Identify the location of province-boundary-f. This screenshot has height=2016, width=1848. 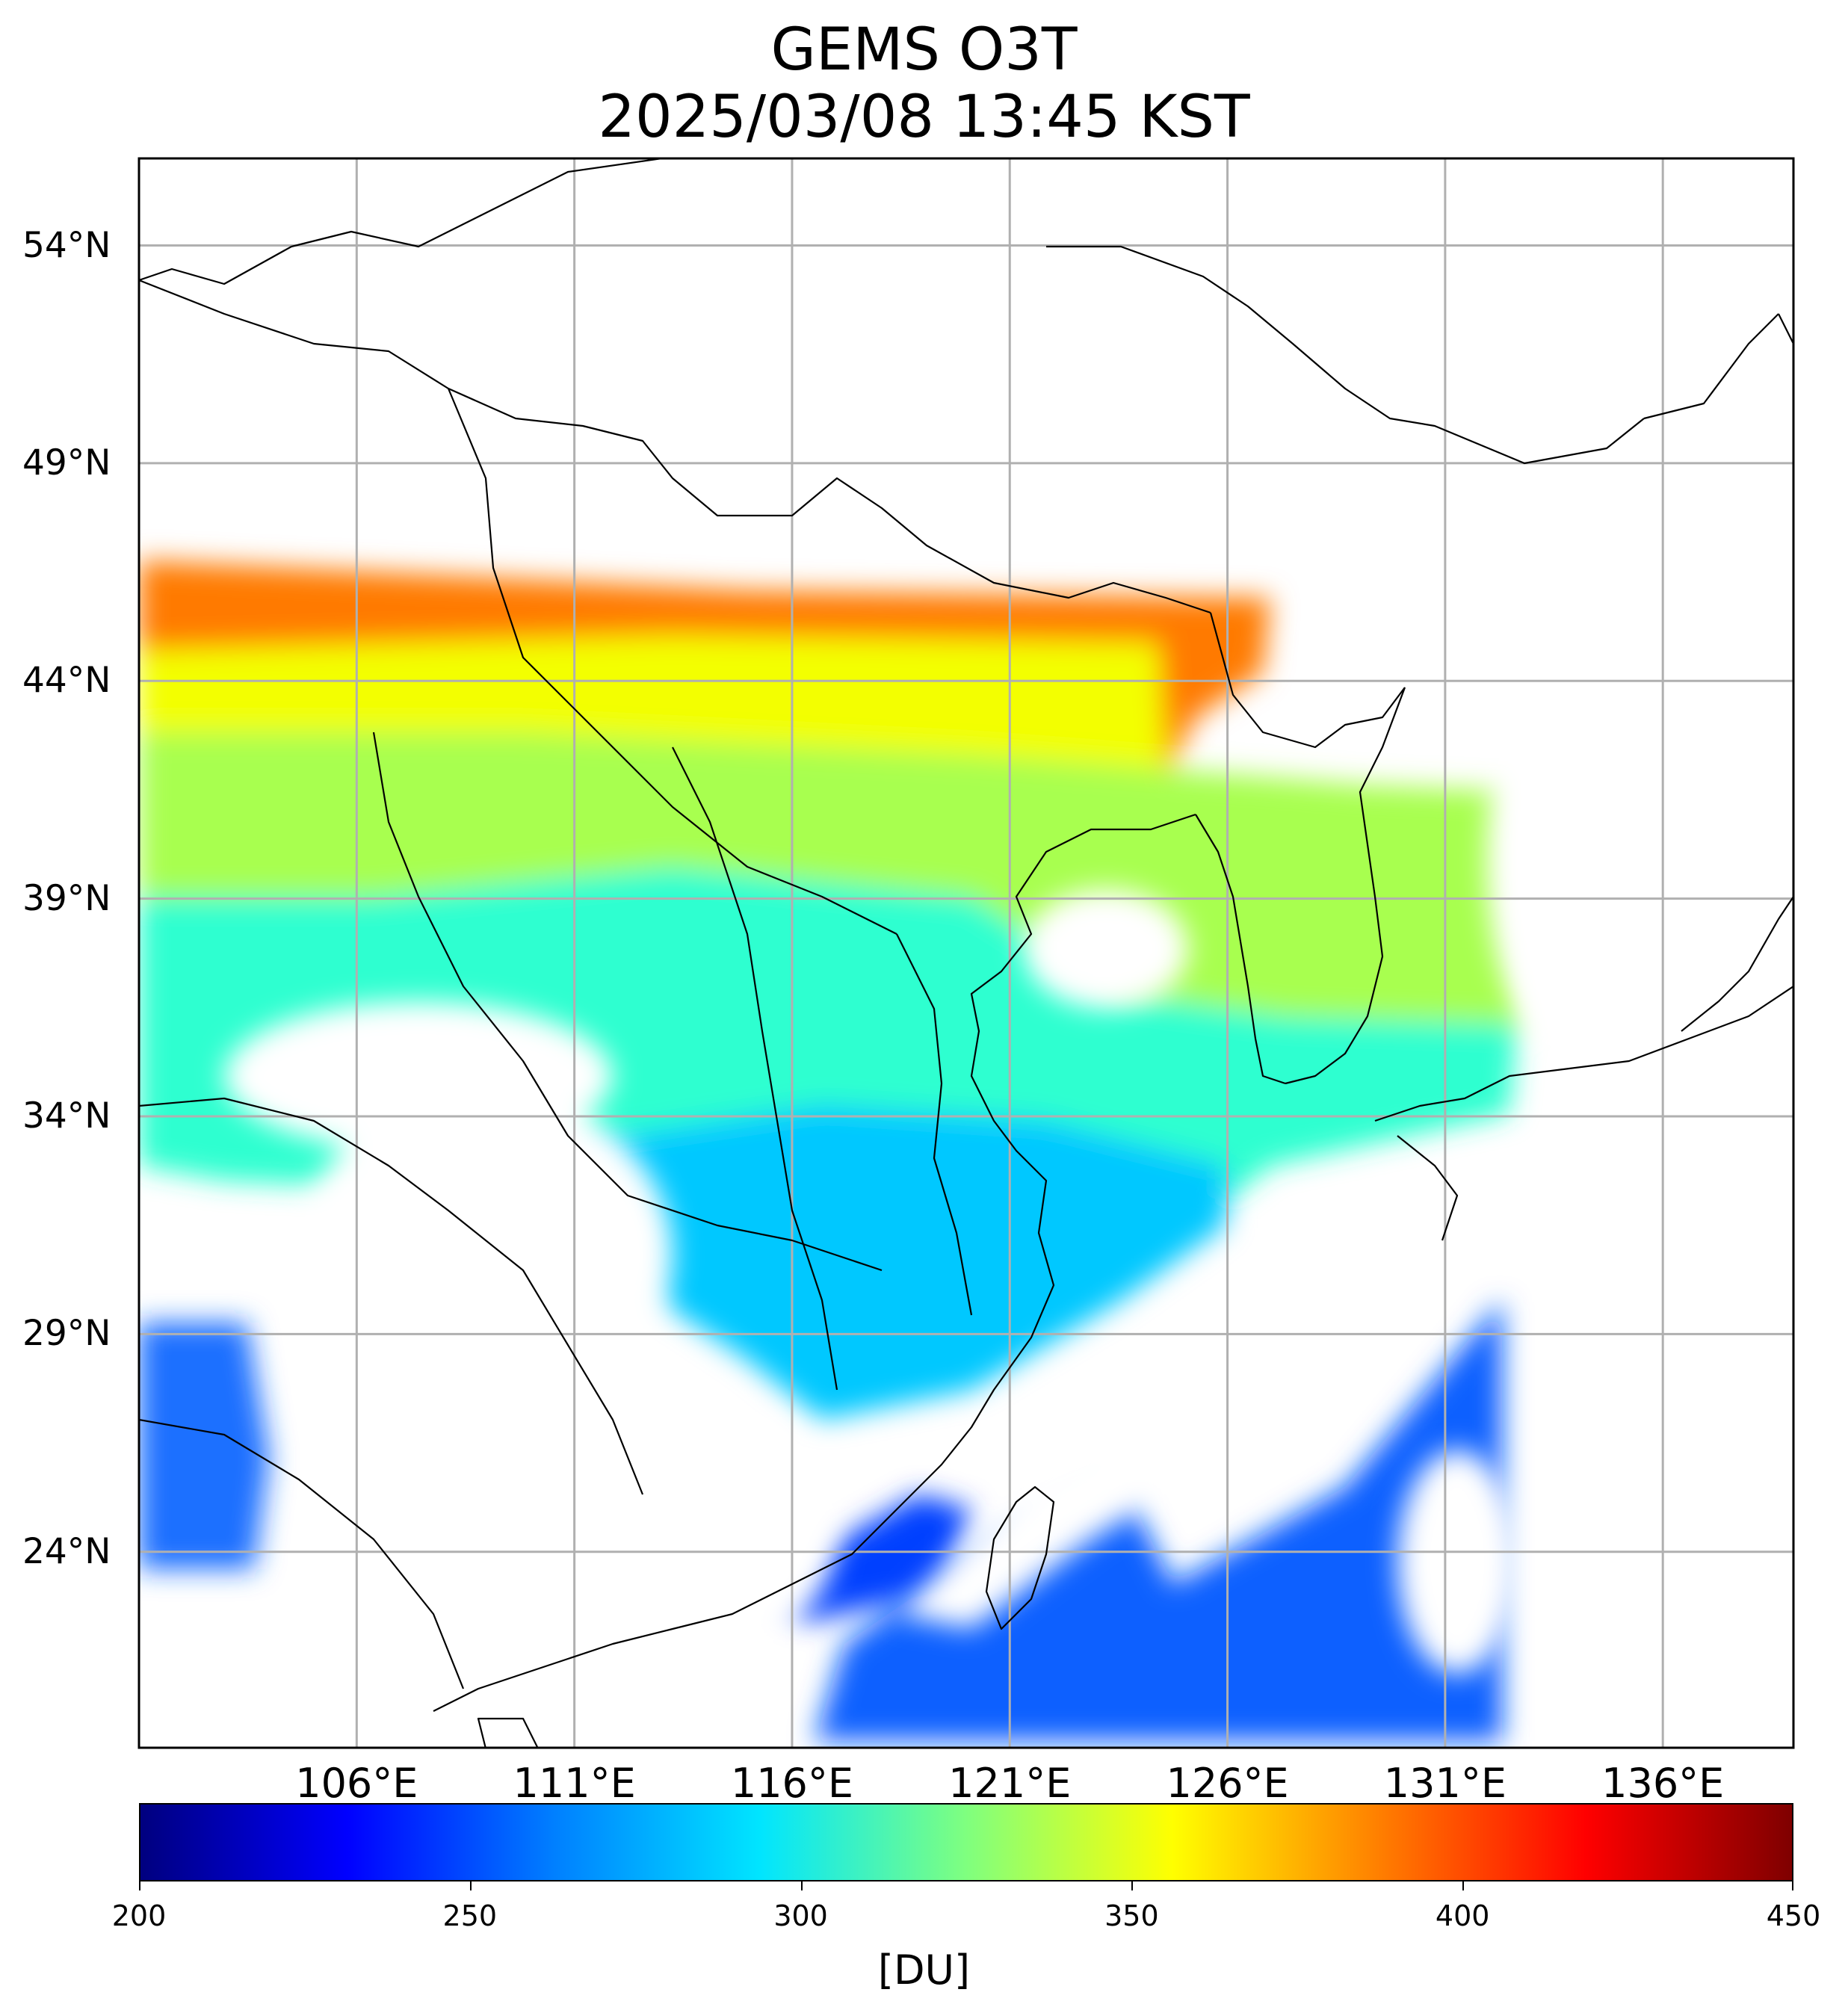
(934, 1124).